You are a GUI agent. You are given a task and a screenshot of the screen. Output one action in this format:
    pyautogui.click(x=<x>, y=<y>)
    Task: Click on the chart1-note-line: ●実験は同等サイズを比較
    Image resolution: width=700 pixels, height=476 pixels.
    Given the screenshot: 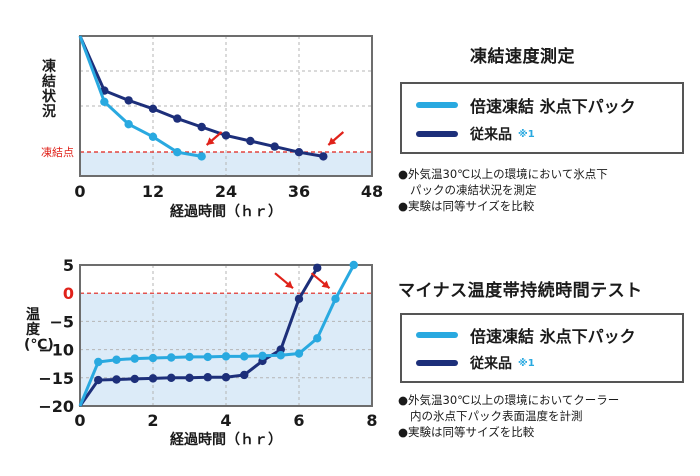 What is the action you would take?
    pyautogui.click(x=466, y=206)
    